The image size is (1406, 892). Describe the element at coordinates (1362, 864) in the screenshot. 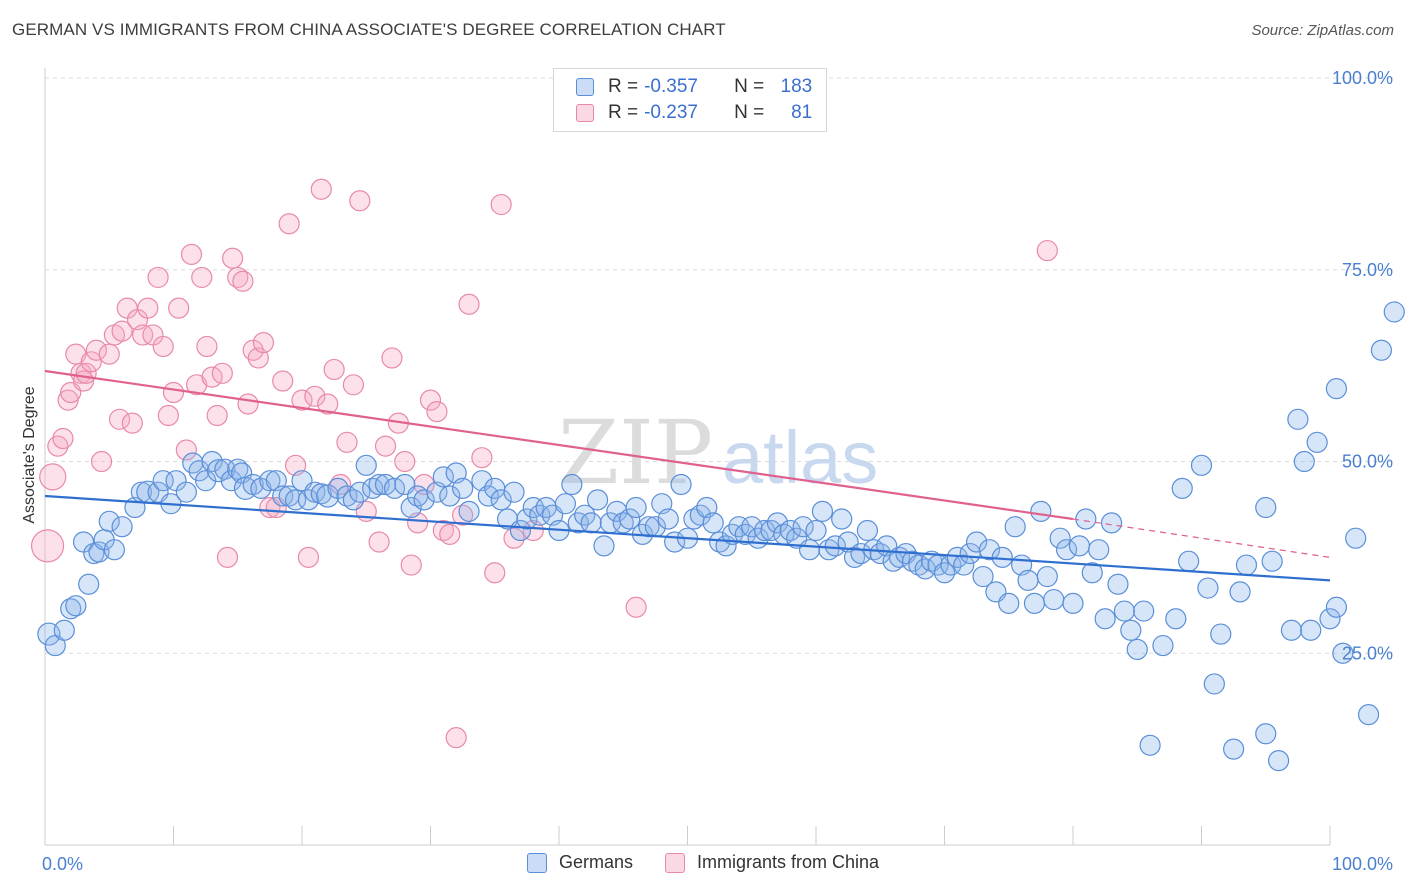

I see `x-tick-label: 100.0%` at that location.